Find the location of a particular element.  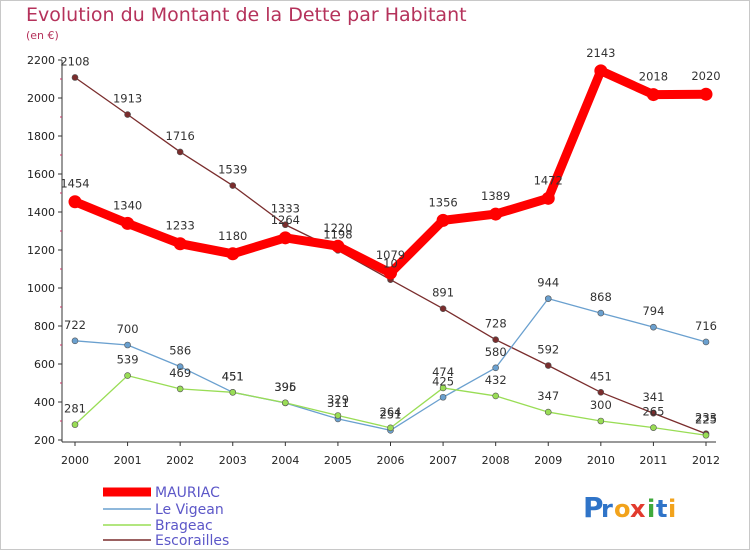

data-label: 233 is located at coordinates (706, 418).